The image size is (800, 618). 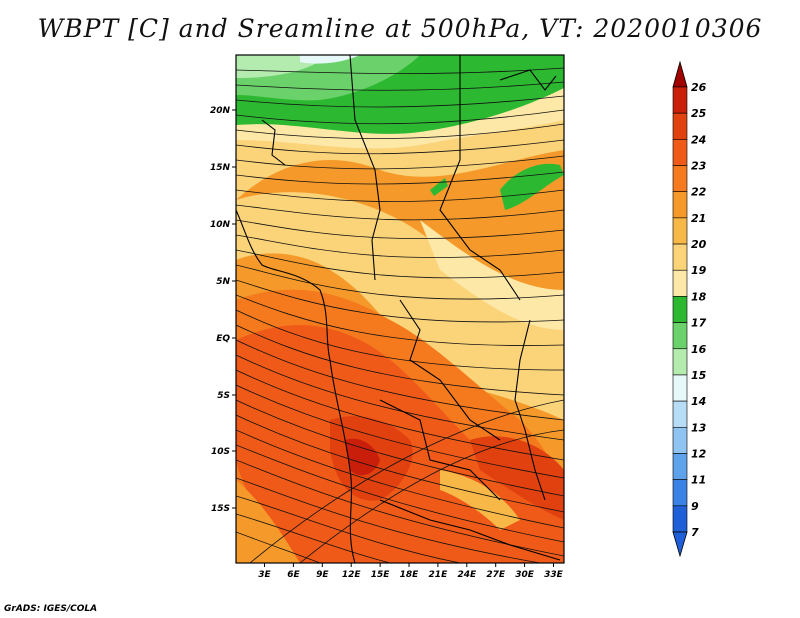 What do you see at coordinates (220, 111) in the screenshot?
I see `lat-tick-label: 20N` at bounding box center [220, 111].